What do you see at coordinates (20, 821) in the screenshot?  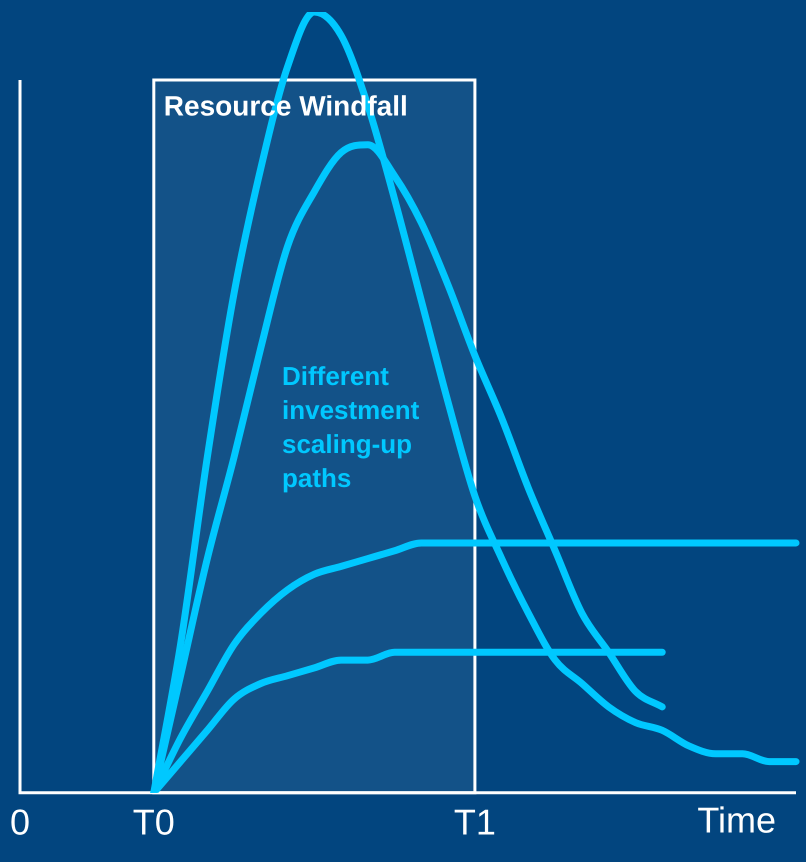 I see `x-tick-label: 0` at bounding box center [20, 821].